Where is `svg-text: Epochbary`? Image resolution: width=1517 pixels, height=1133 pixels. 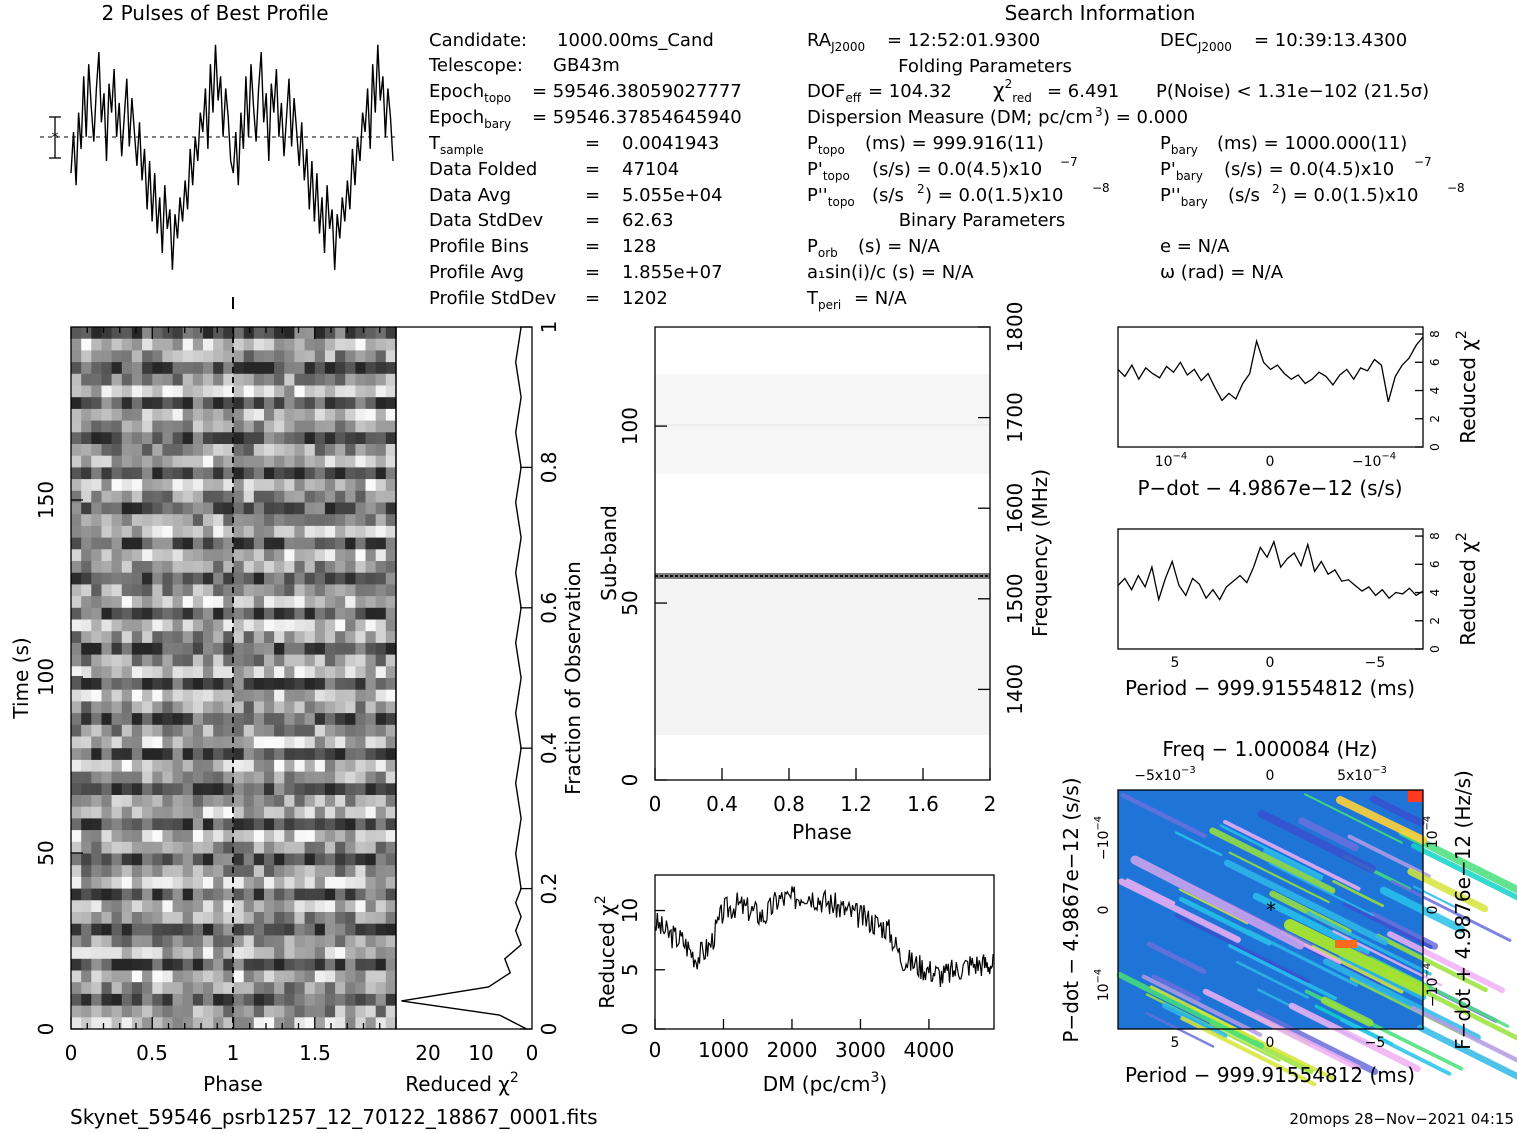
svg-text: Epochbary is located at coordinates (470, 119).